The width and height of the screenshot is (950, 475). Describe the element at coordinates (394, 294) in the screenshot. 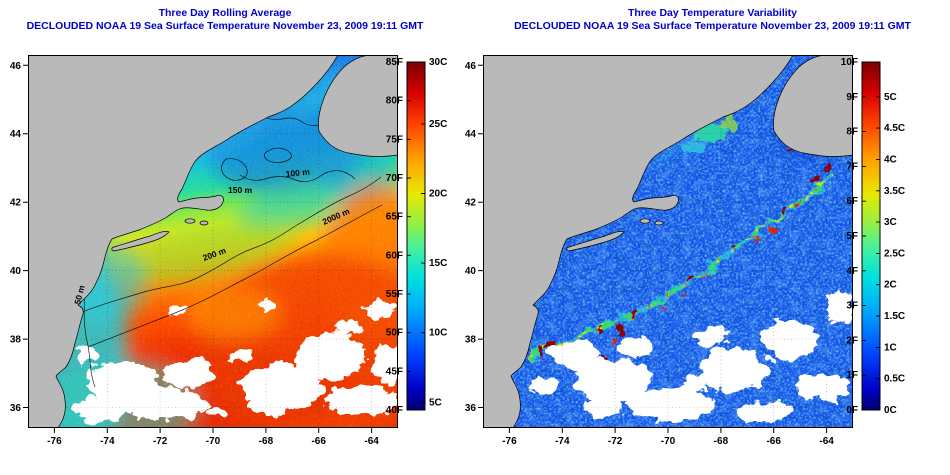

I see `cb-f-label: 55F` at that location.